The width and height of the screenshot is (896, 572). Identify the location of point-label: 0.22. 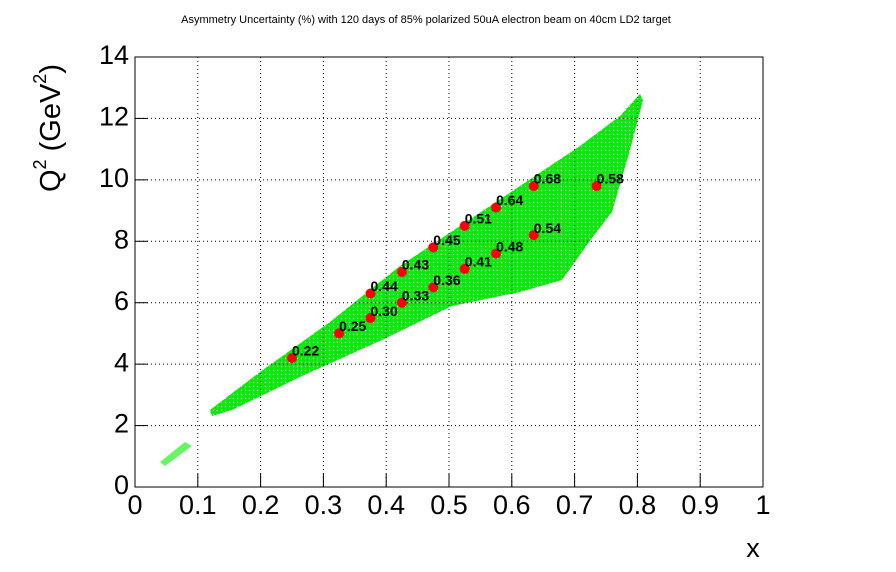
(305, 351).